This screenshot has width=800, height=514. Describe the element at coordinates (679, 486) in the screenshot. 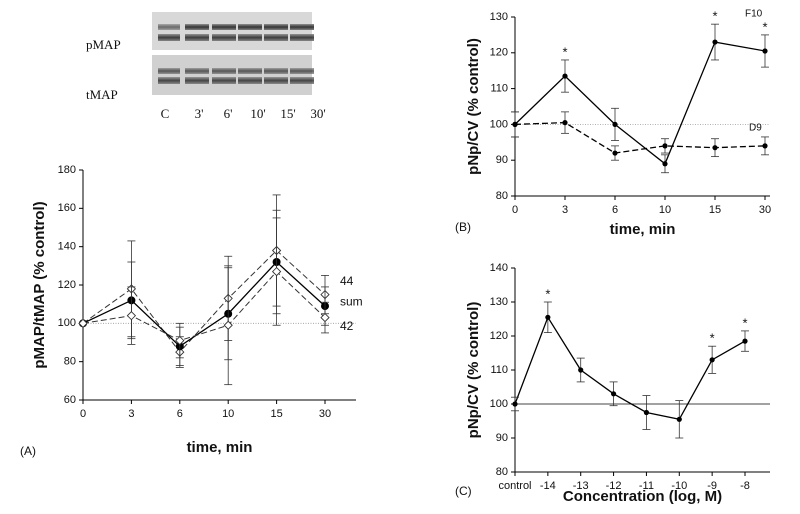

I see `x-tick-label: -10` at that location.